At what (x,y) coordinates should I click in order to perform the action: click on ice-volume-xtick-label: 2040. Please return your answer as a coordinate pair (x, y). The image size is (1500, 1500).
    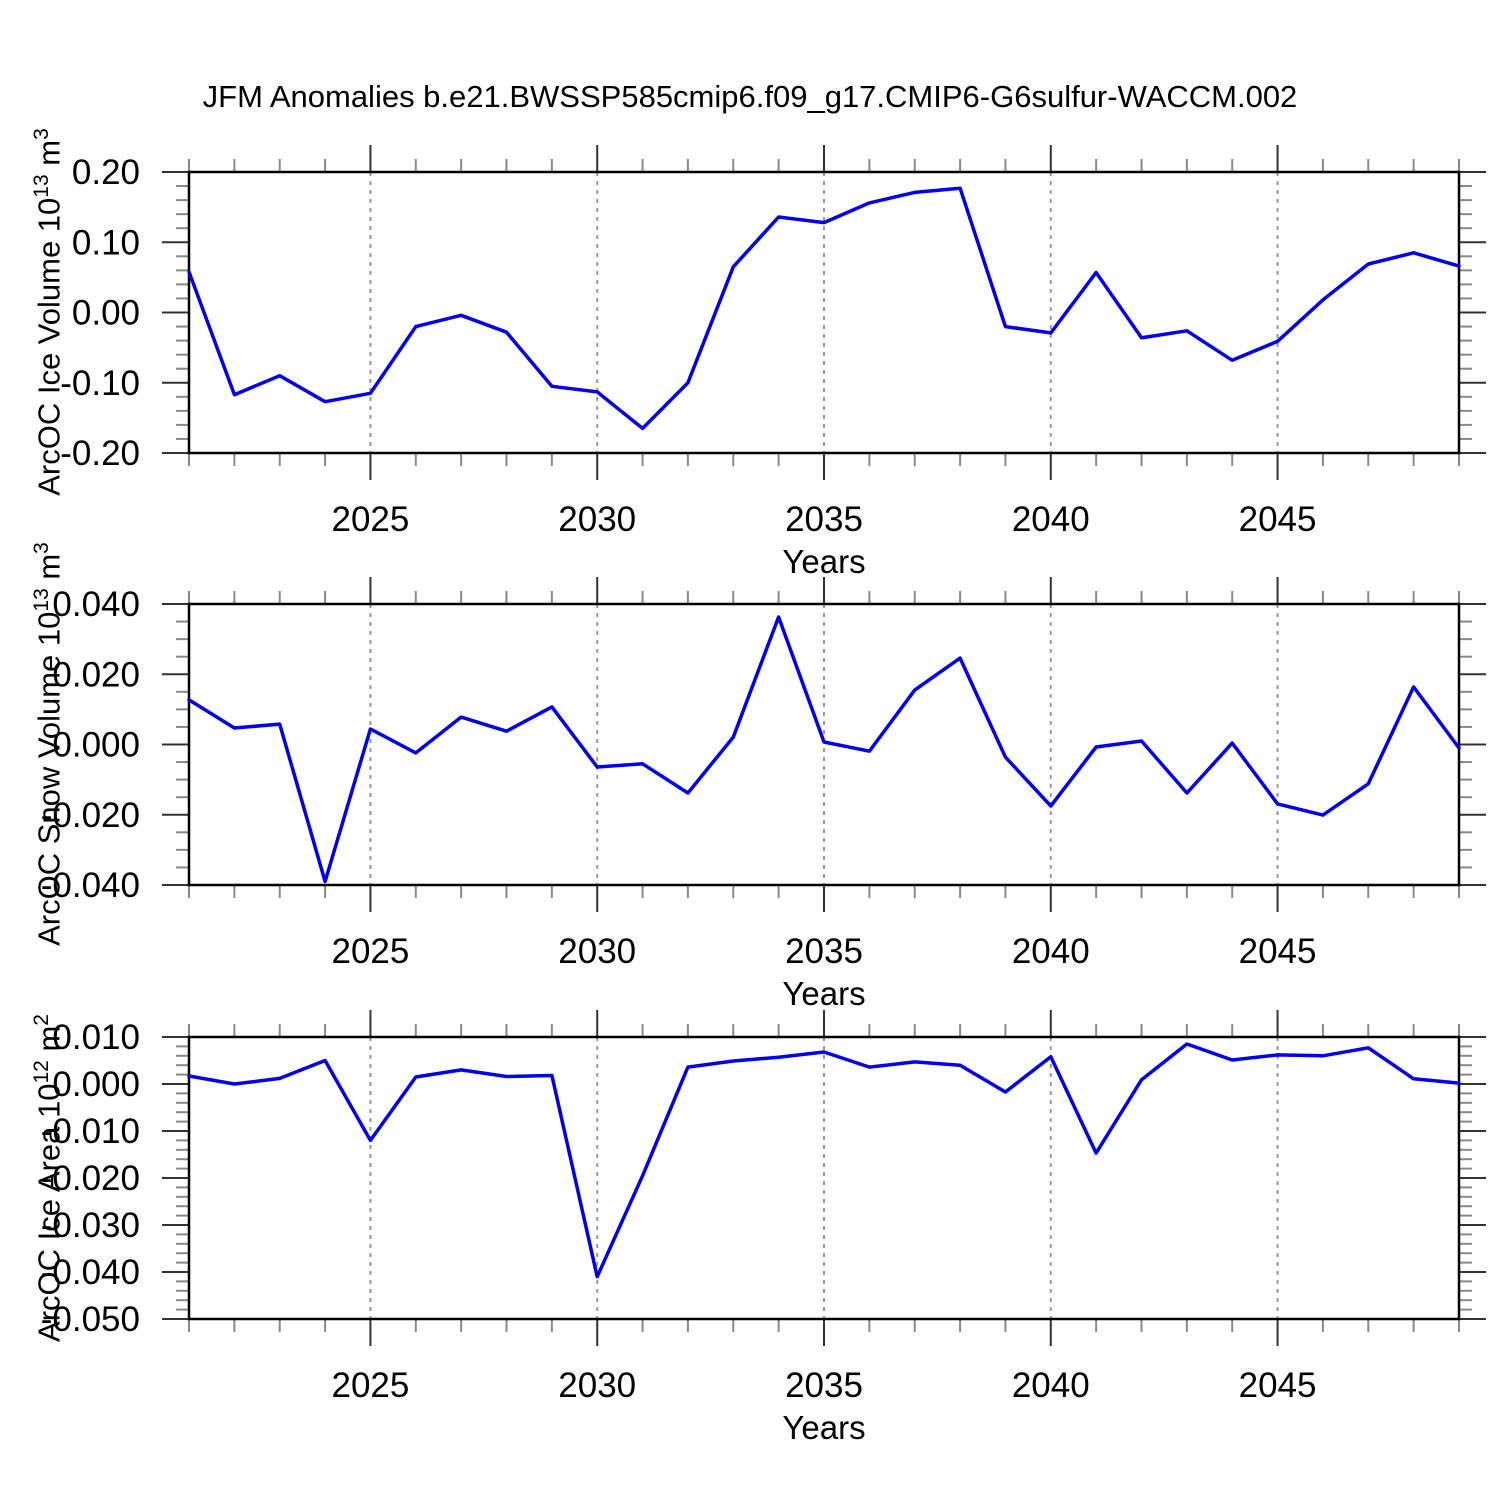
    Looking at the image, I should click on (1051, 519).